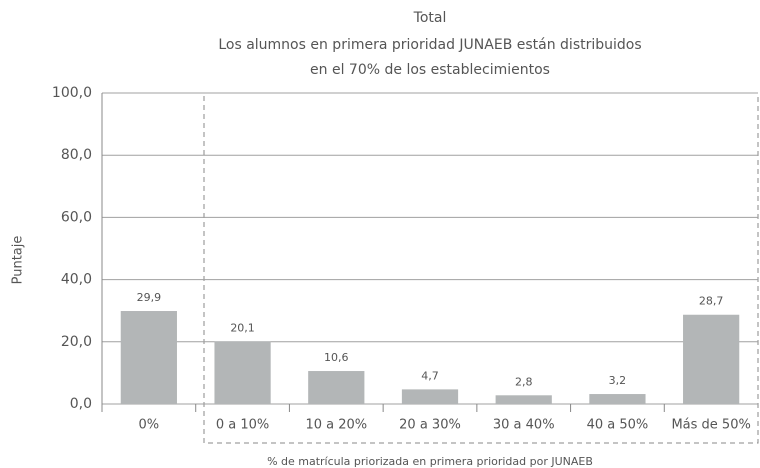 This screenshot has width=760, height=468. What do you see at coordinates (524, 425) in the screenshot?
I see `x-tick-label: 30 a 40%` at bounding box center [524, 425].